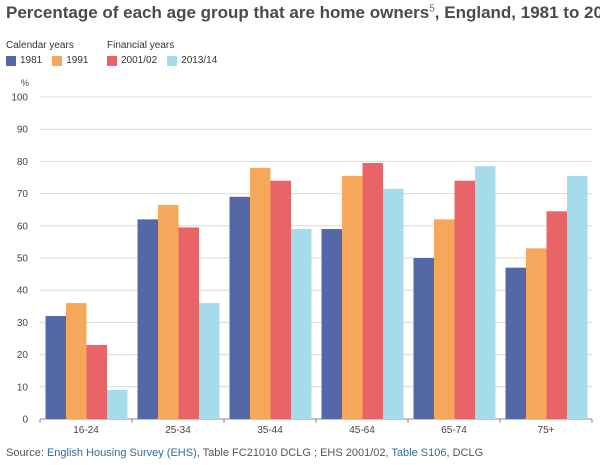 This screenshot has height=465, width=600. Describe the element at coordinates (25, 83) in the screenshot. I see `y-axis-label: %` at that location.